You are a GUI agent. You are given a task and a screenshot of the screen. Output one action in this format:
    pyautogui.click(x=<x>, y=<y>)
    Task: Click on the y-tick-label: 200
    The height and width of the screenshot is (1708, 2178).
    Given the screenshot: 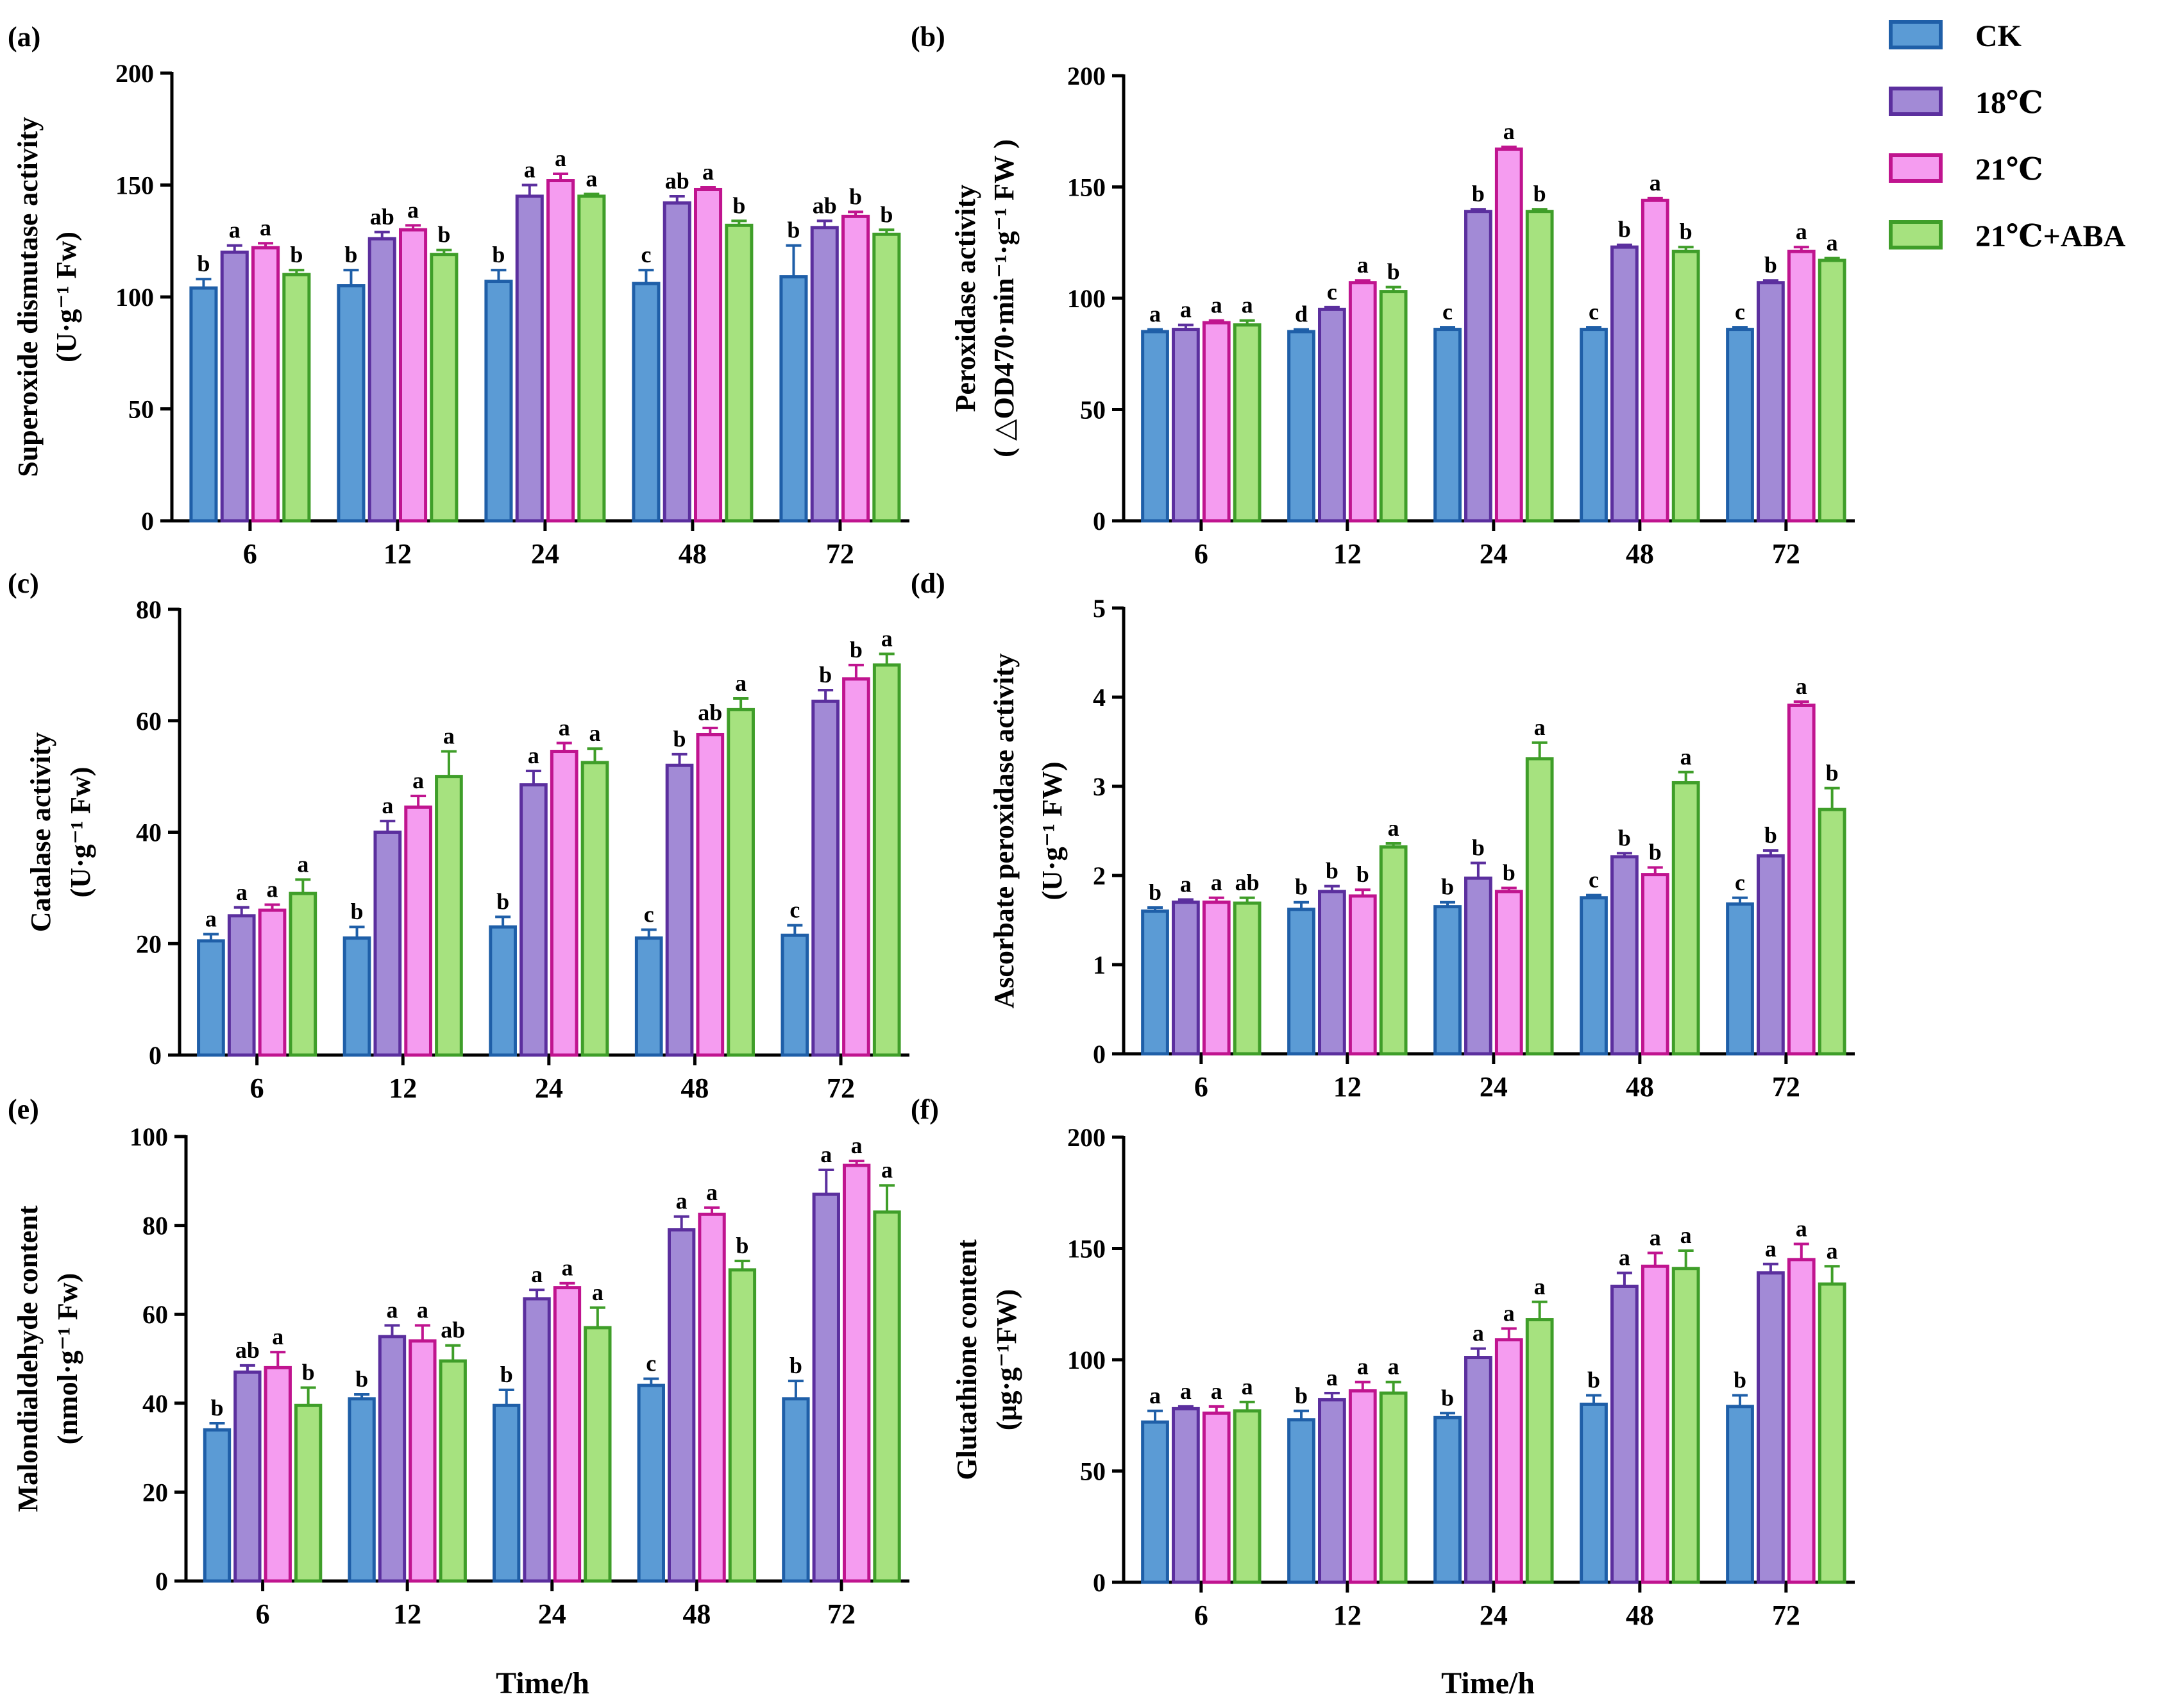 What is the action you would take?
    pyautogui.click(x=1086, y=1137)
    